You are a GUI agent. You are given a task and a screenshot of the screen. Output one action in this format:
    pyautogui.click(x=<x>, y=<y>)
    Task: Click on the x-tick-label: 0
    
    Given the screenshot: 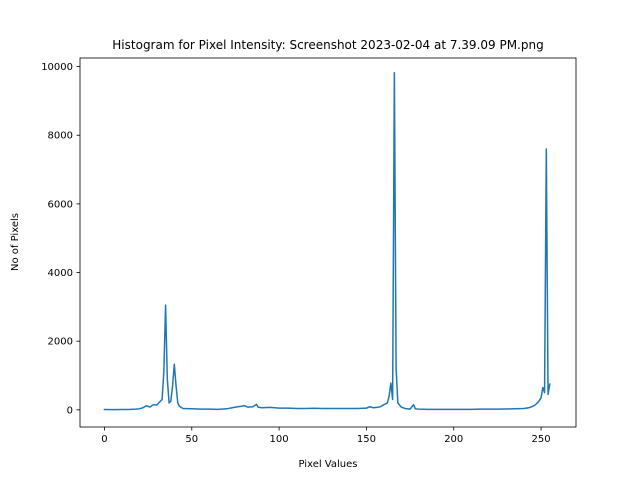 What is the action you would take?
    pyautogui.click(x=104, y=439)
    